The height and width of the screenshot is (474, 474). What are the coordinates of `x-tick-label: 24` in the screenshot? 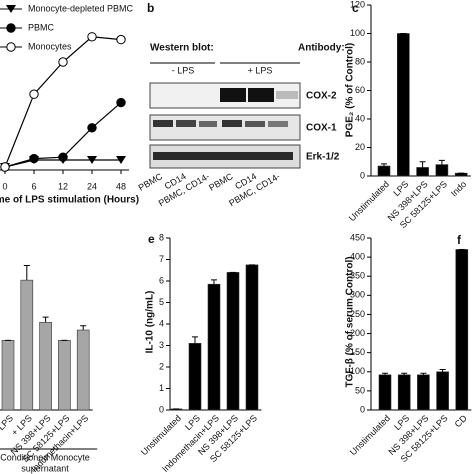 It's located at (92, 186).